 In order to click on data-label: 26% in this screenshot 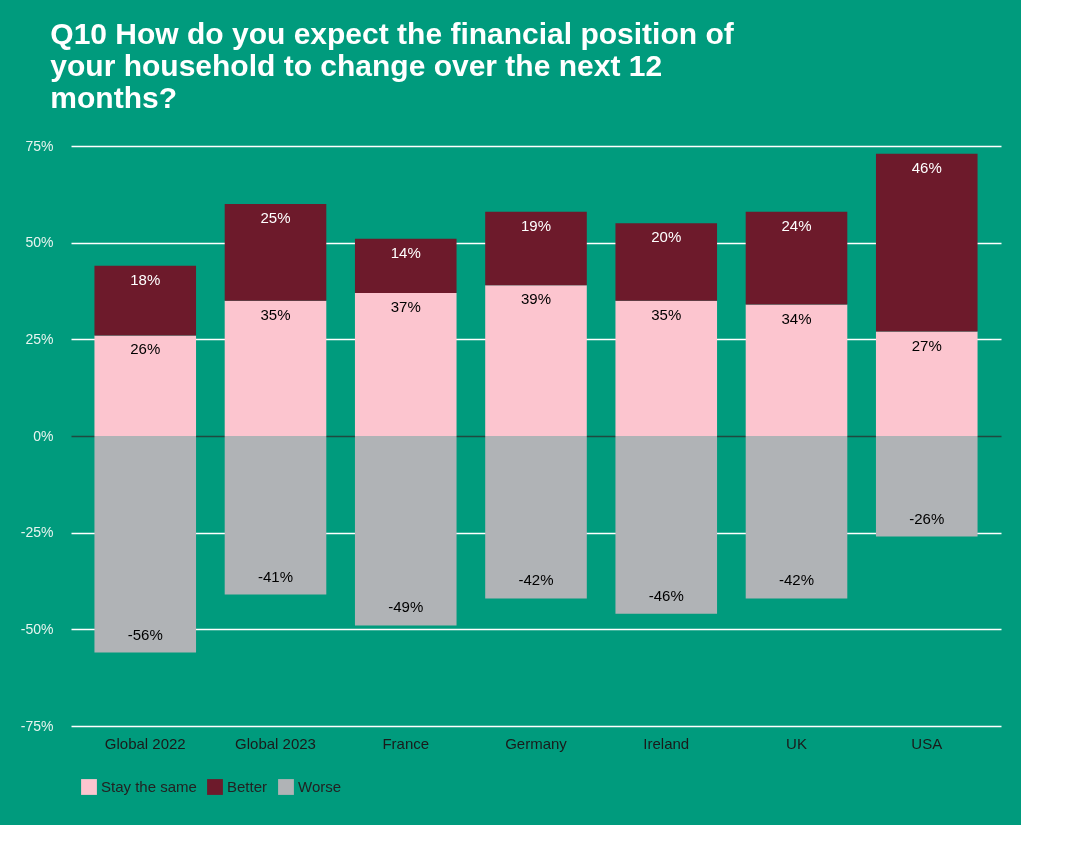, I will do `click(145, 349)`.